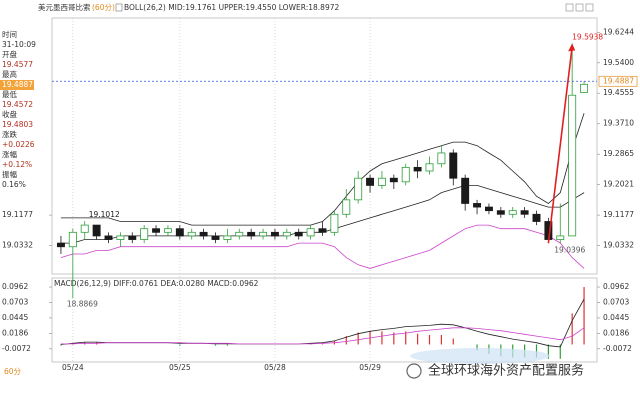 Image resolution: width=640 pixels, height=400 pixels. What do you see at coordinates (616, 302) in the screenshot?
I see `y-tick-label: 0.0703` at bounding box center [616, 302].